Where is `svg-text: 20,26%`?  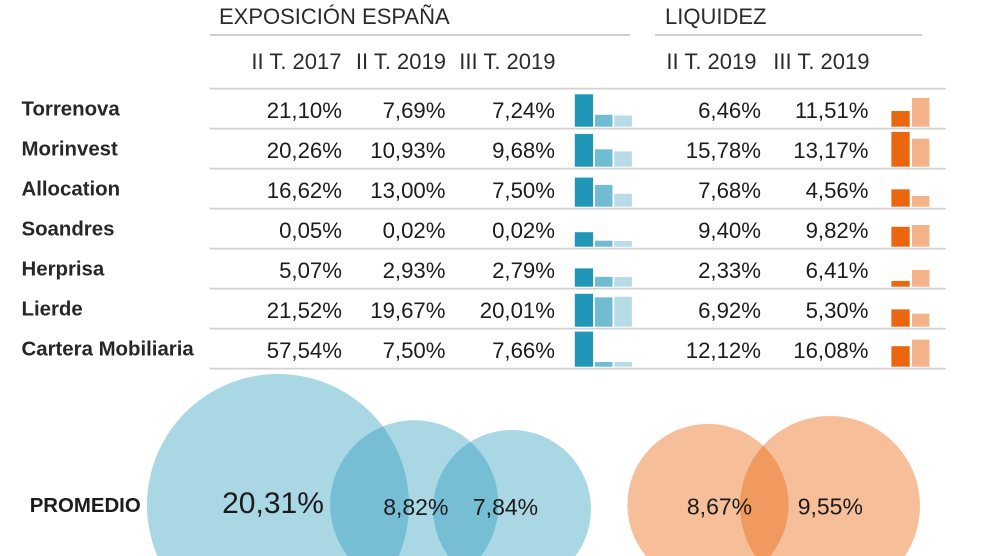
svg-text: 20,26% is located at coordinates (304, 150).